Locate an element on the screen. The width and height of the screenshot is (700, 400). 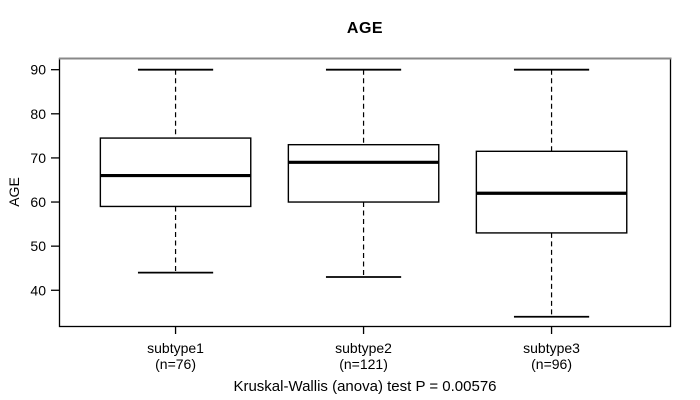
x-label-subtype3: subtype3 is located at coordinates (551, 348).